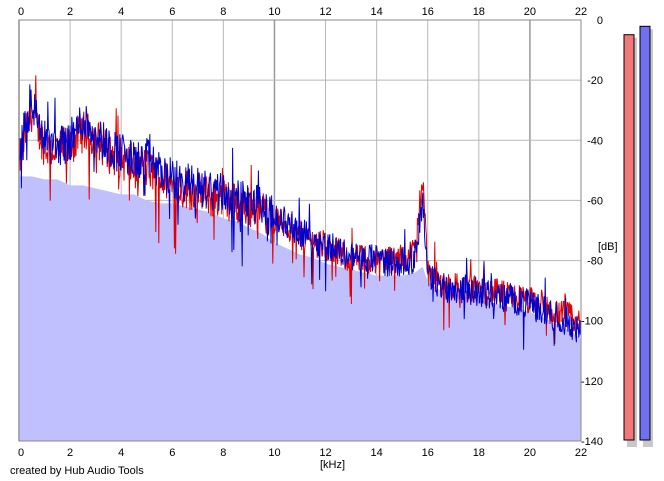 This screenshot has width=664, height=481. Describe the element at coordinates (595, 141) in the screenshot. I see `y-tick-label: -40` at that location.